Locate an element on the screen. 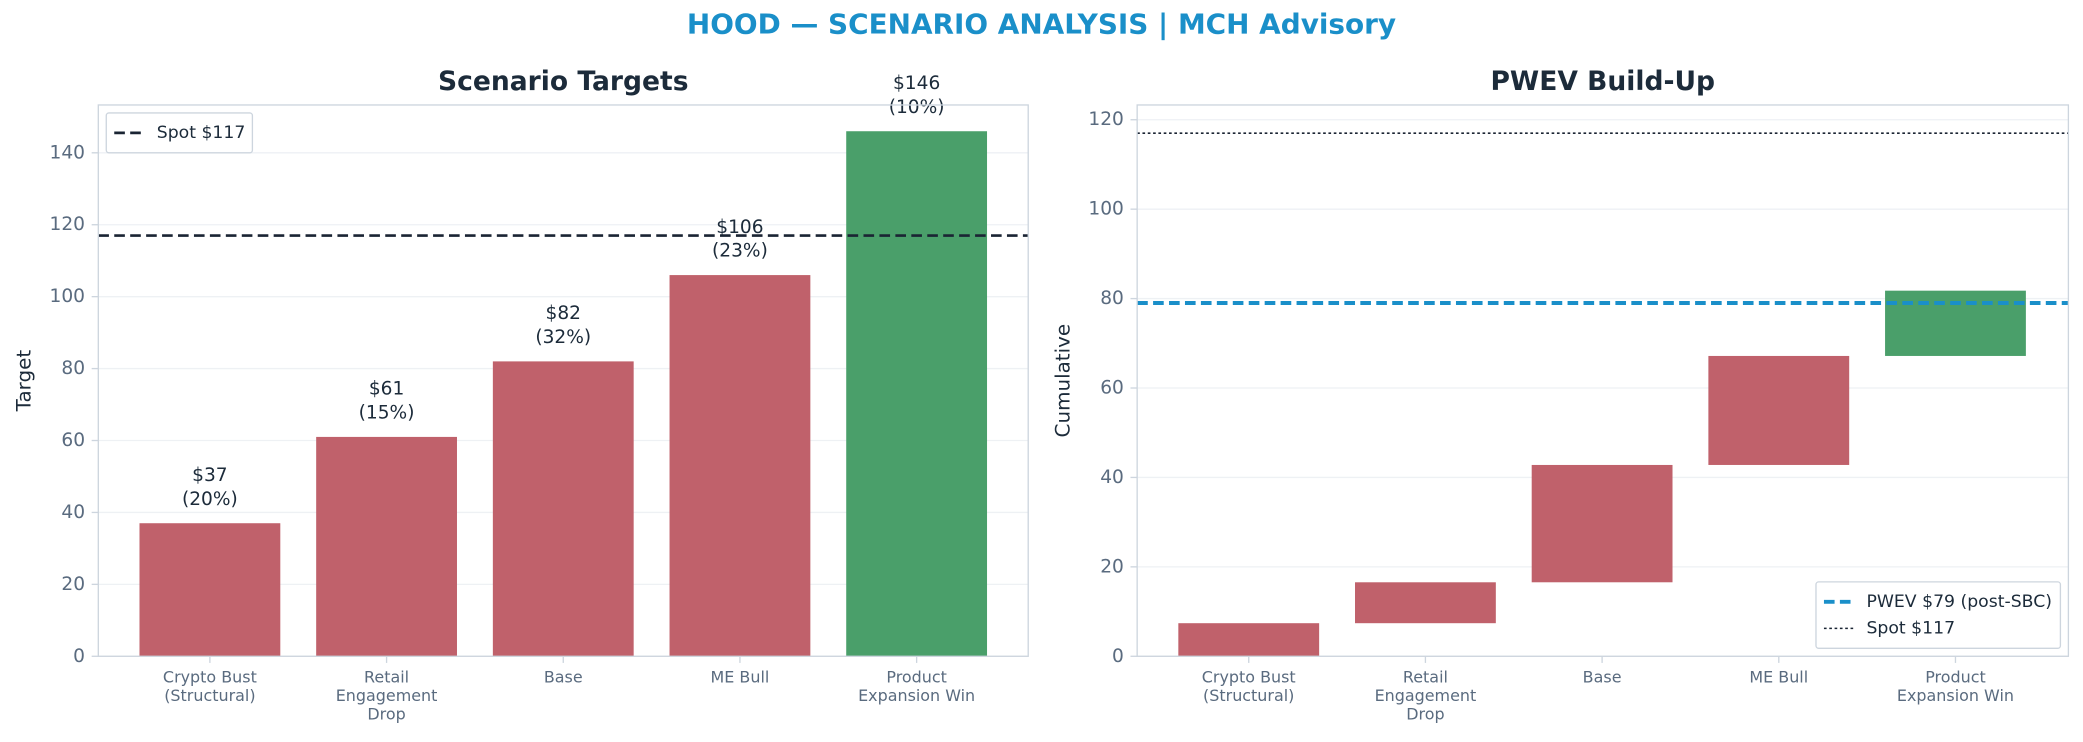 Image resolution: width=2083 pixels, height=742 pixels. probability-label: (20%) is located at coordinates (210, 499).